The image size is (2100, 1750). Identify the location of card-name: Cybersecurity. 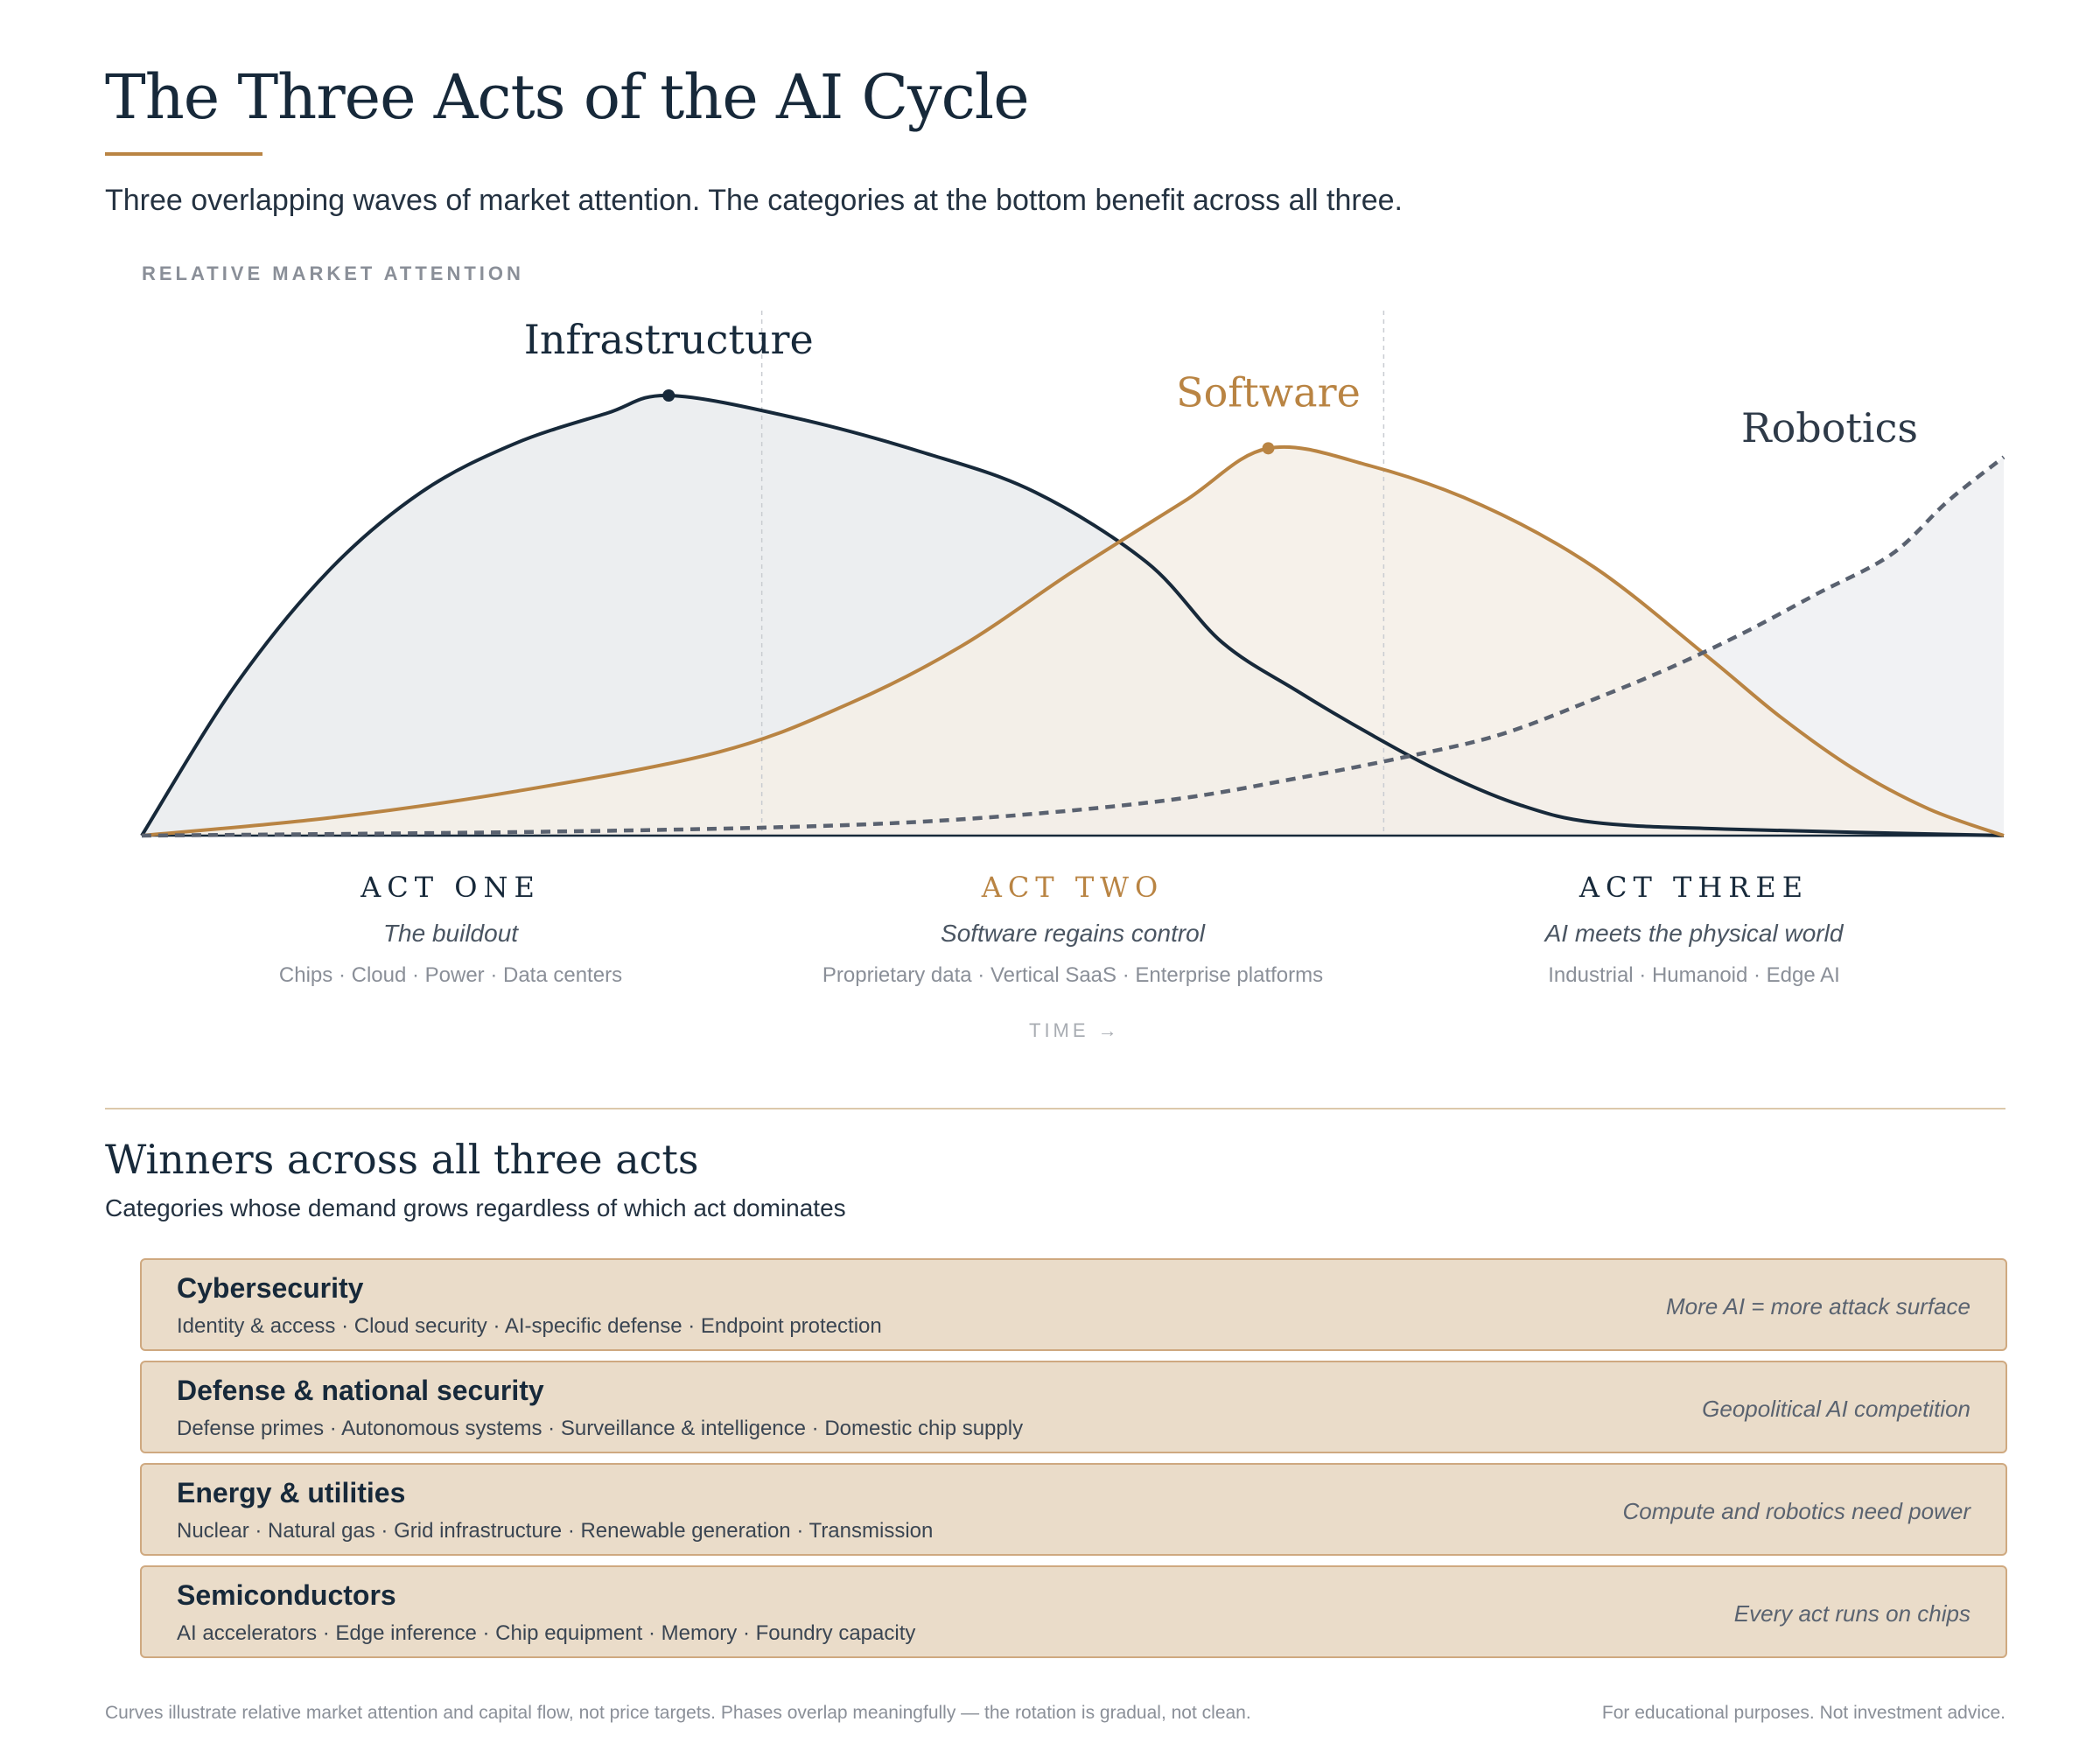
(270, 1288).